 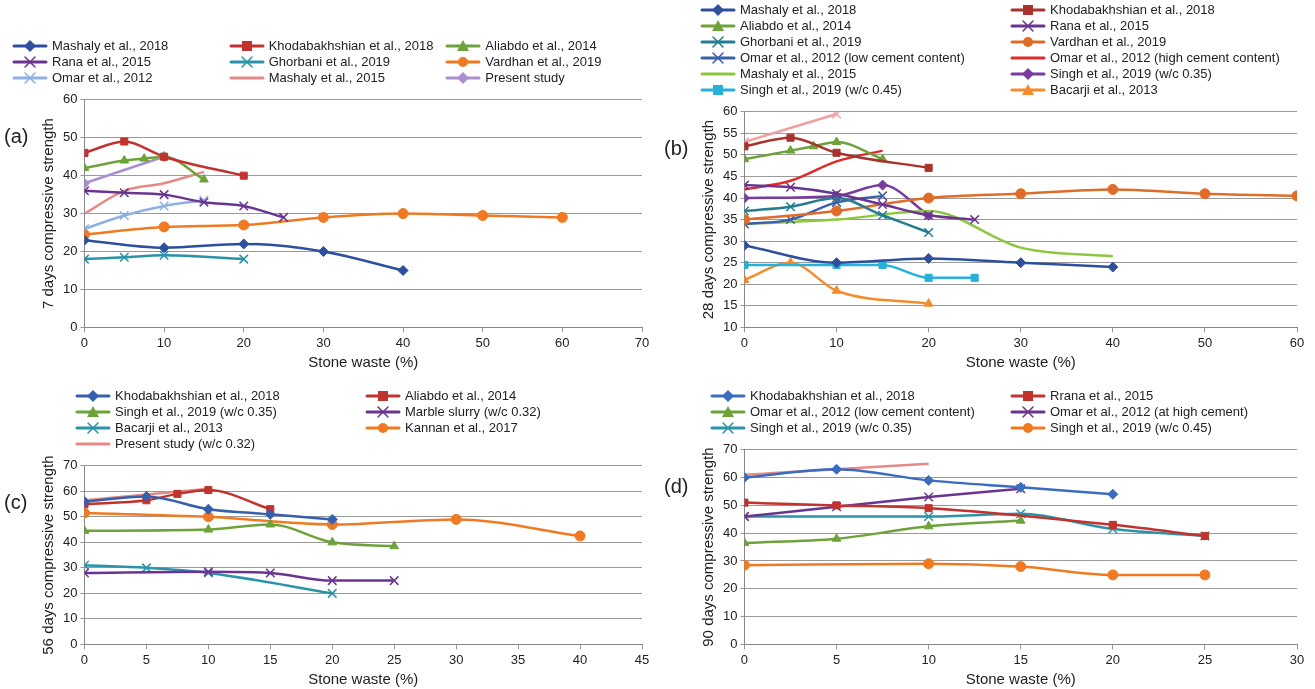 What do you see at coordinates (642, 659) in the screenshot?
I see `x-tick-label: 45` at bounding box center [642, 659].